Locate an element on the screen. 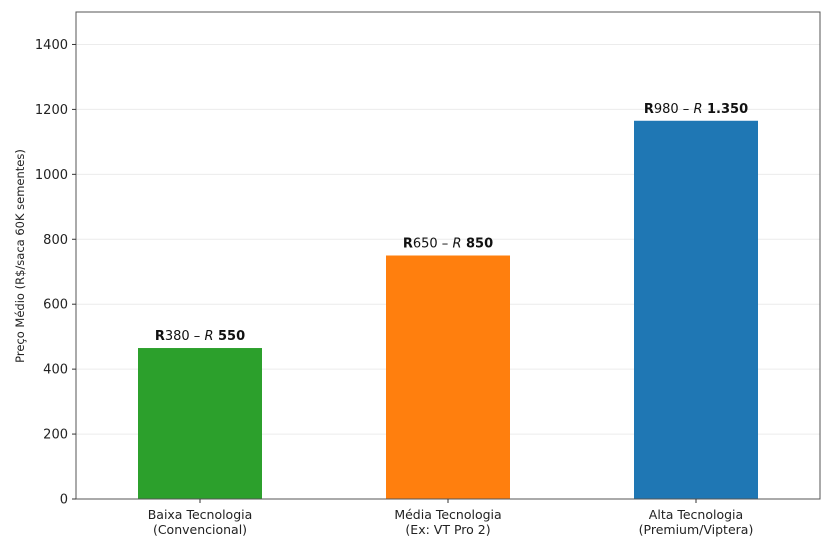  y-tick-label: 800 is located at coordinates (55, 240).